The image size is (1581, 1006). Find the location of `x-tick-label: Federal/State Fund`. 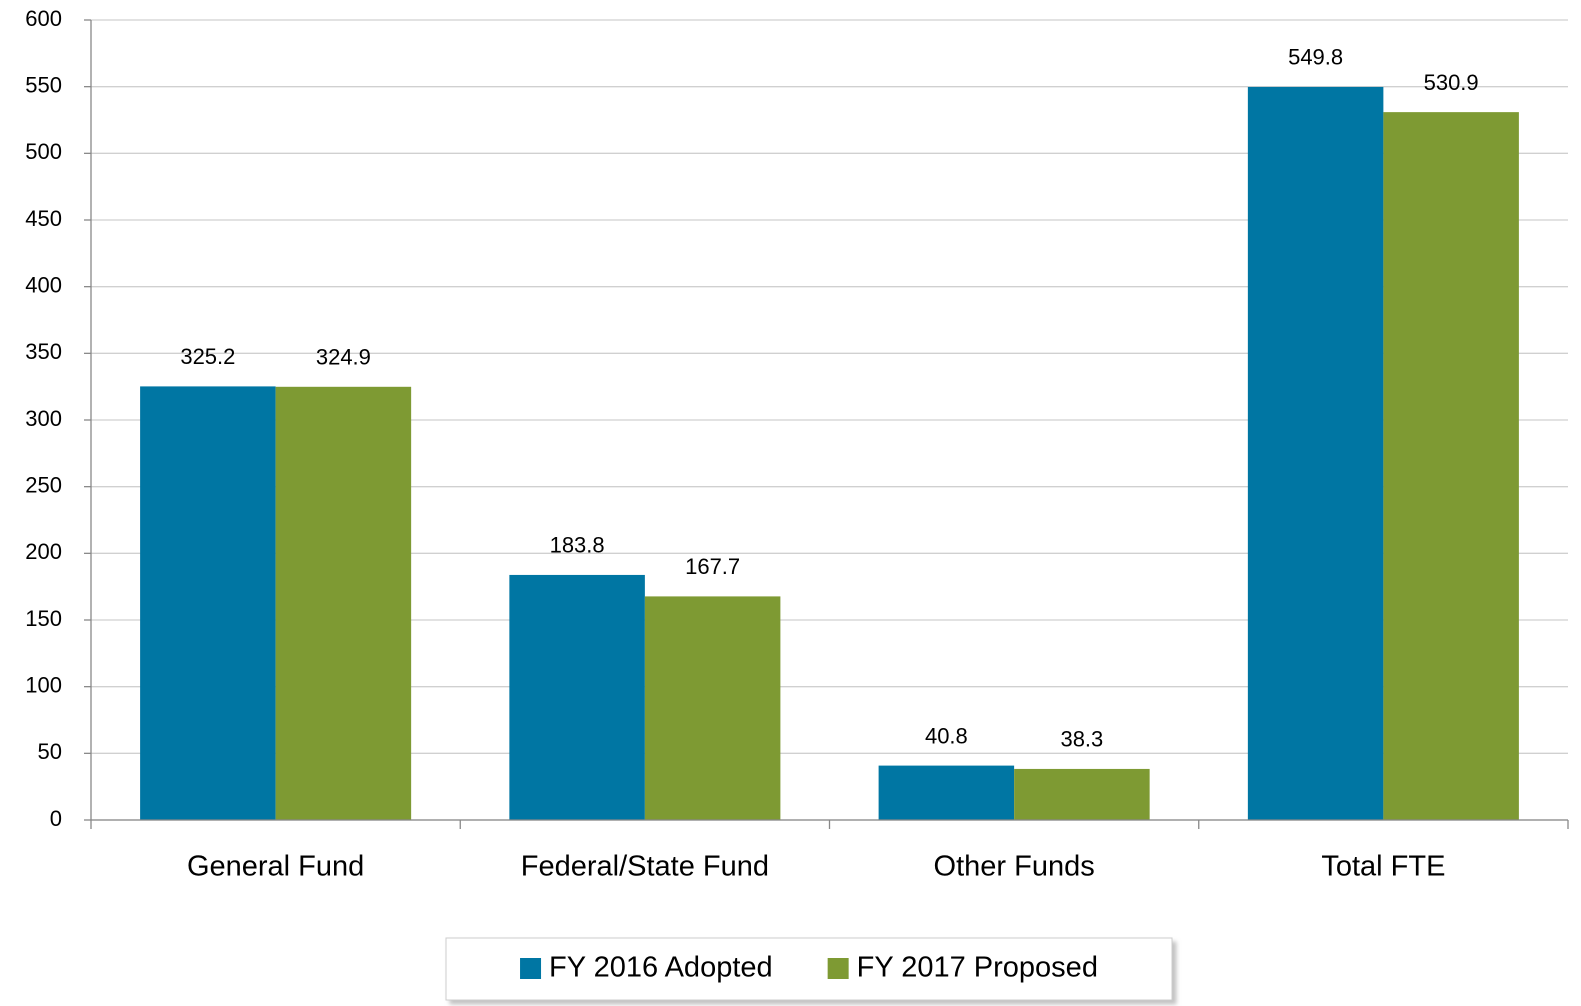

x-tick-label: Federal/State Fund is located at coordinates (645, 867).